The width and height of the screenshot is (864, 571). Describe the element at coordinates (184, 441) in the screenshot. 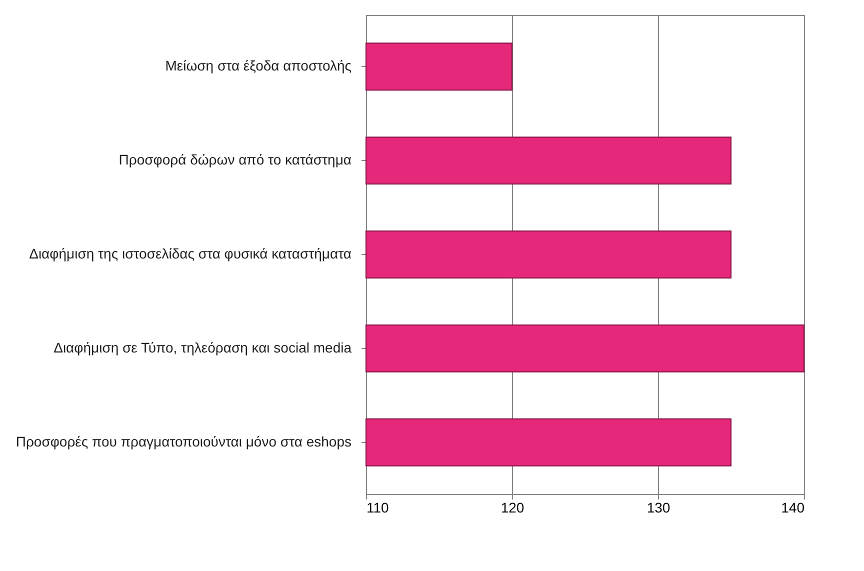

I see `y-tick-label: Προσφορές που πραγματοποιούνται μόνο στα eshops` at that location.